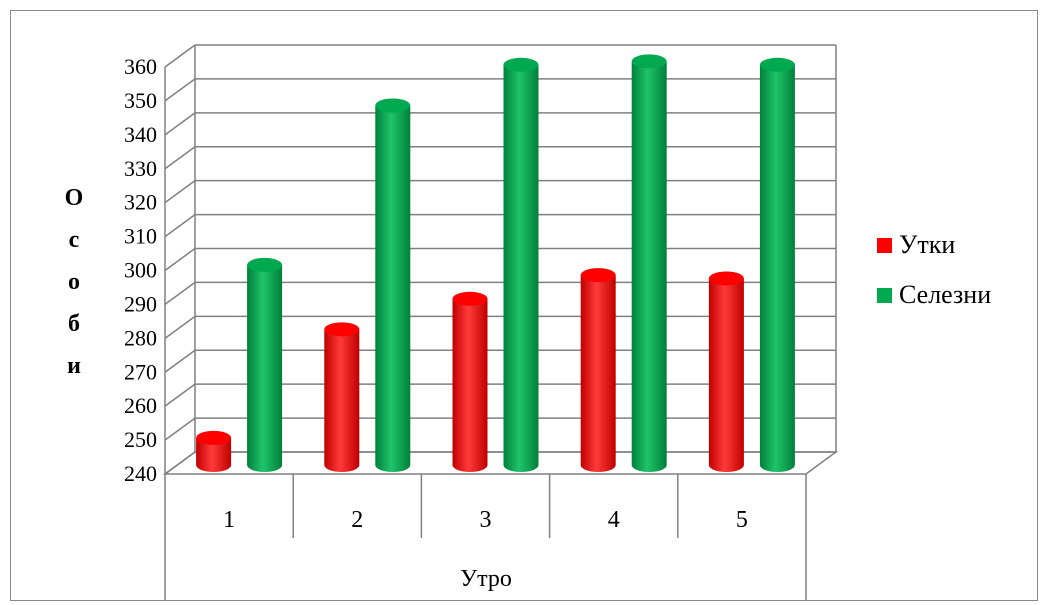 The height and width of the screenshot is (605, 1048). Describe the element at coordinates (140, 405) in the screenshot. I see `y-tick-label-260: 260` at that location.